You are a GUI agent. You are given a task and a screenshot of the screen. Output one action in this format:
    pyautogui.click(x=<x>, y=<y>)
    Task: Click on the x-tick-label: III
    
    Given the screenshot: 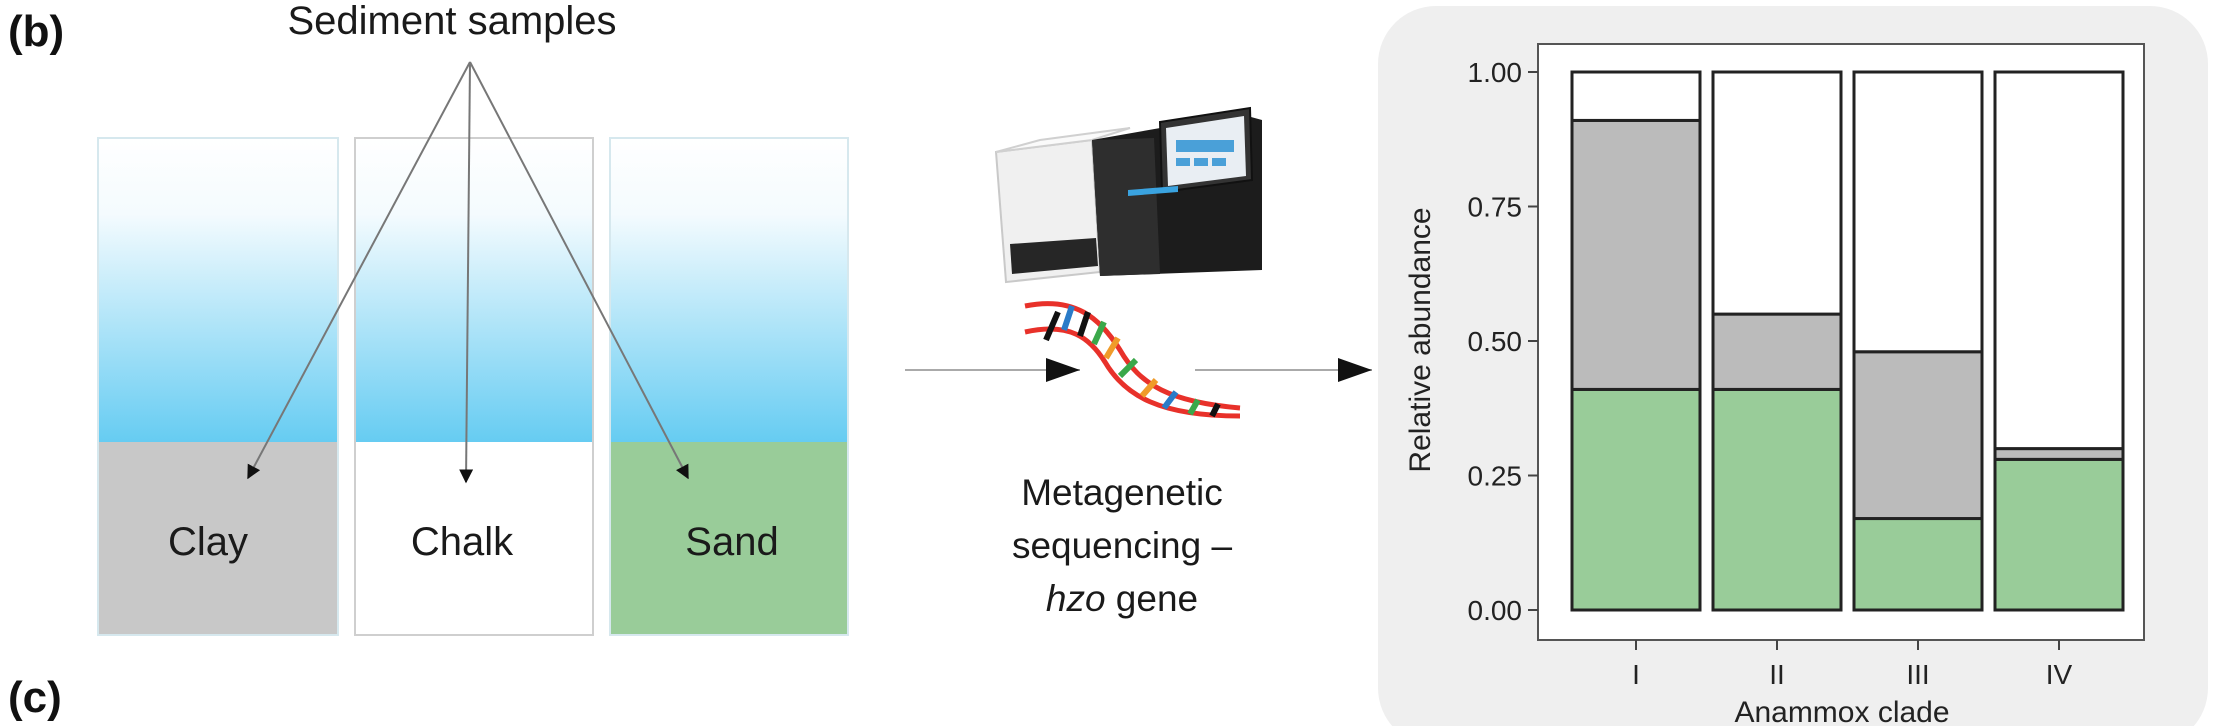 What is the action you would take?
    pyautogui.click(x=1917, y=674)
    